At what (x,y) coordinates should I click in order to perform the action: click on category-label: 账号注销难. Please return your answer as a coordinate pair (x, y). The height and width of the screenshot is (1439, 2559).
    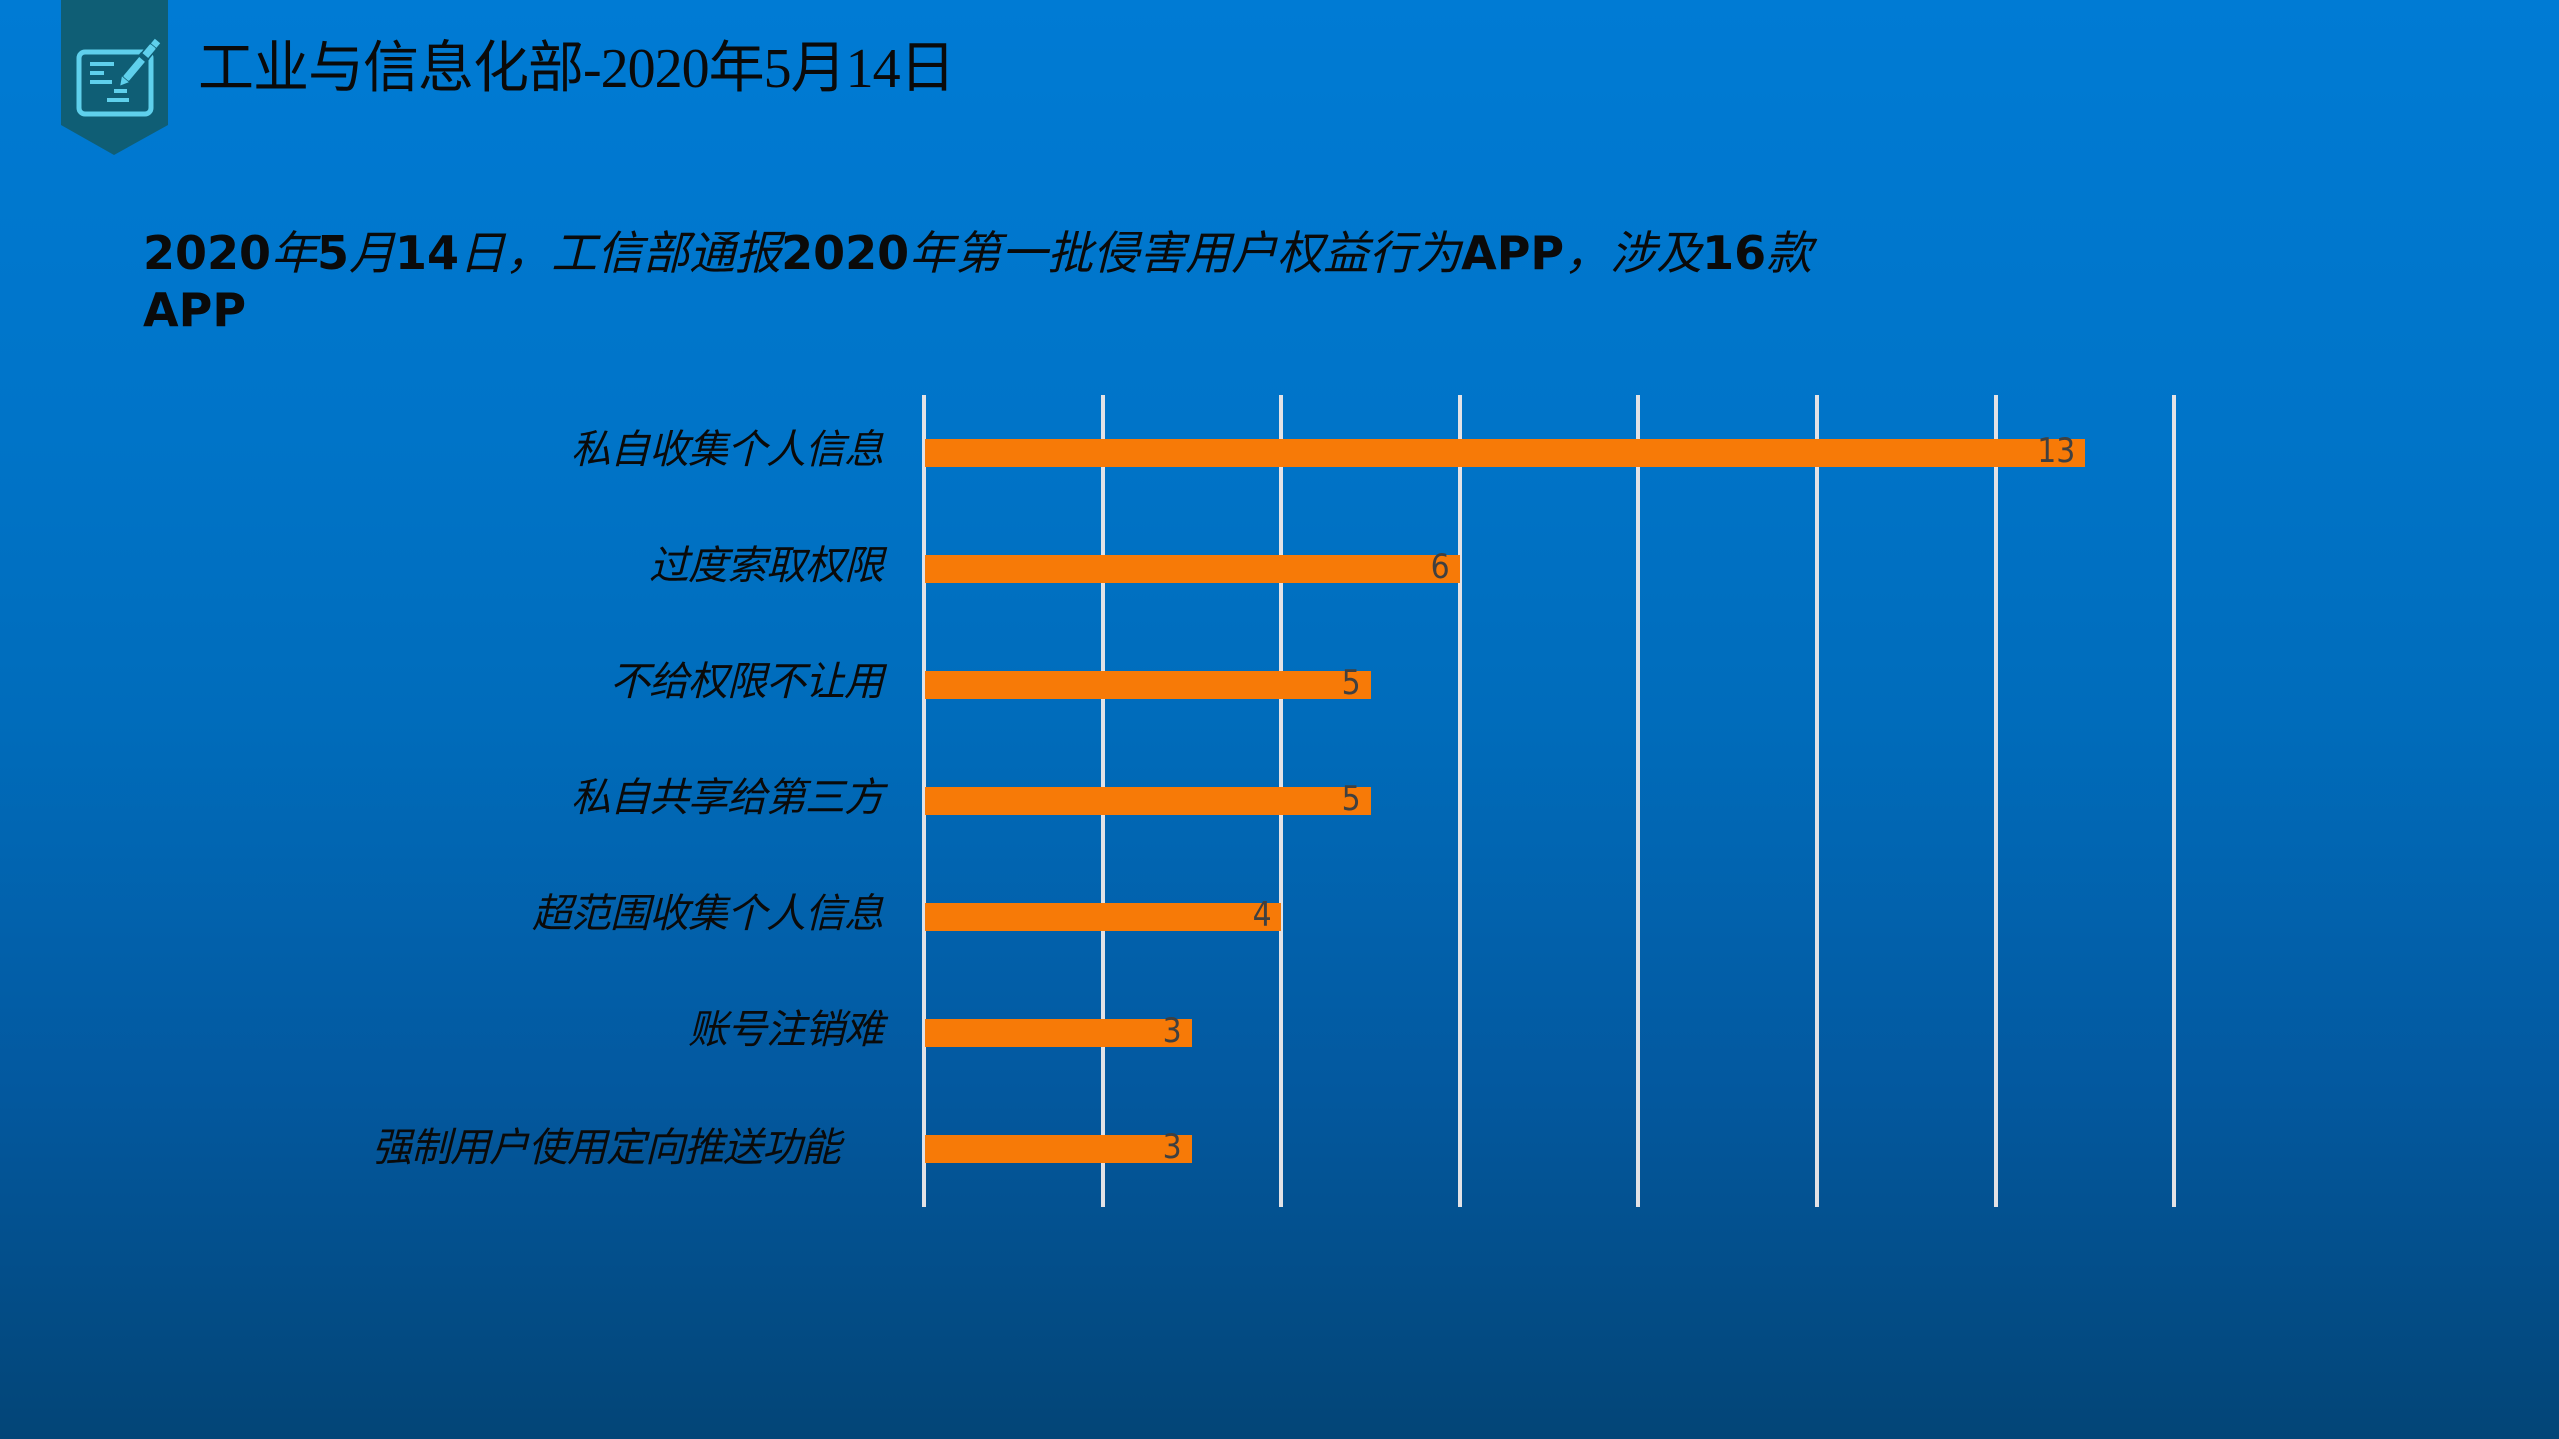
    Looking at the image, I should click on (786, 1030).